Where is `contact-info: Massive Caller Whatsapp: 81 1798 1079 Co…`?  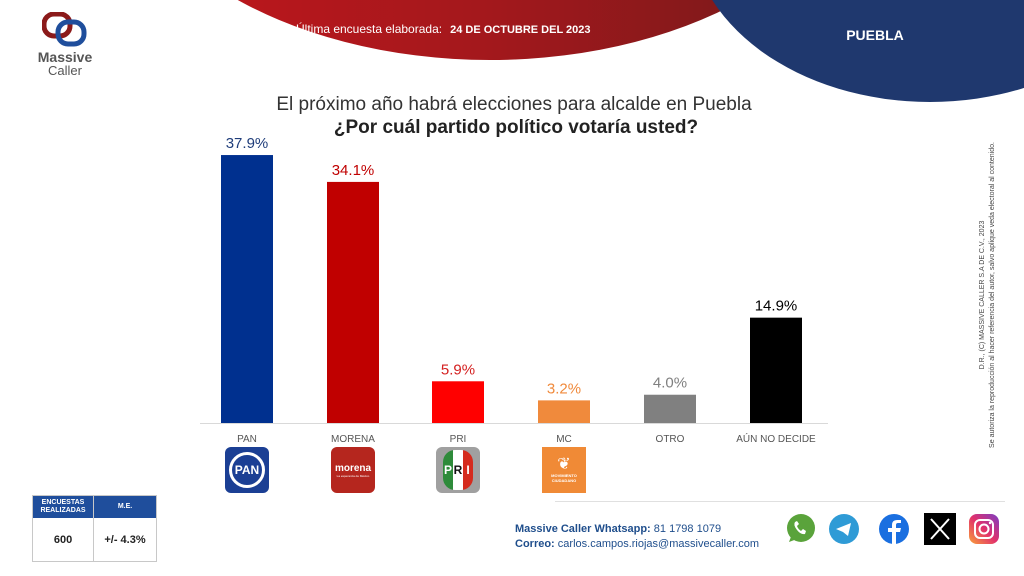 contact-info: Massive Caller Whatsapp: 81 1798 1079 Co… is located at coordinates (637, 537).